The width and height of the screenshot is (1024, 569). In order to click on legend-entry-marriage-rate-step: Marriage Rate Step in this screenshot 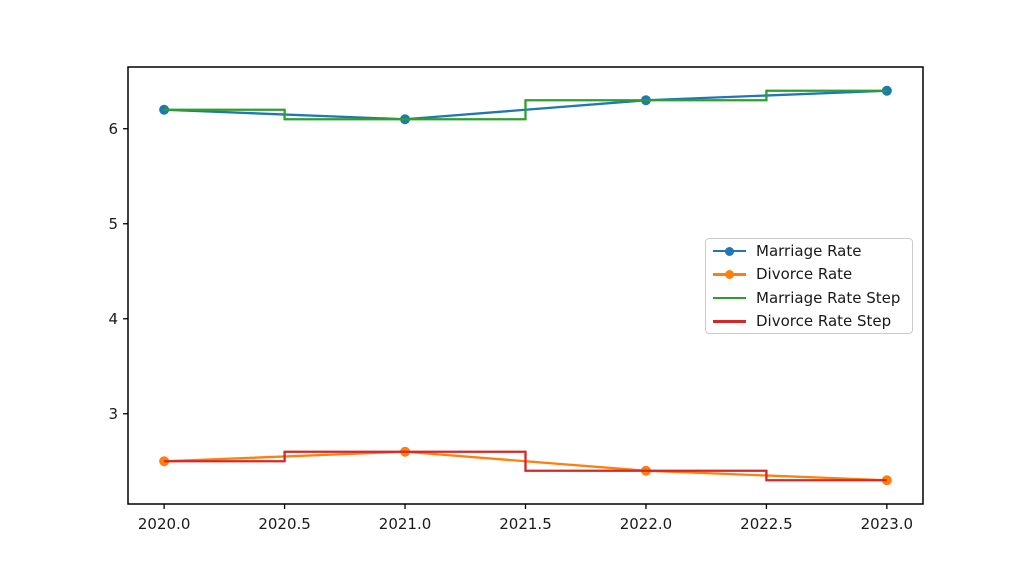, I will do `click(809, 298)`.